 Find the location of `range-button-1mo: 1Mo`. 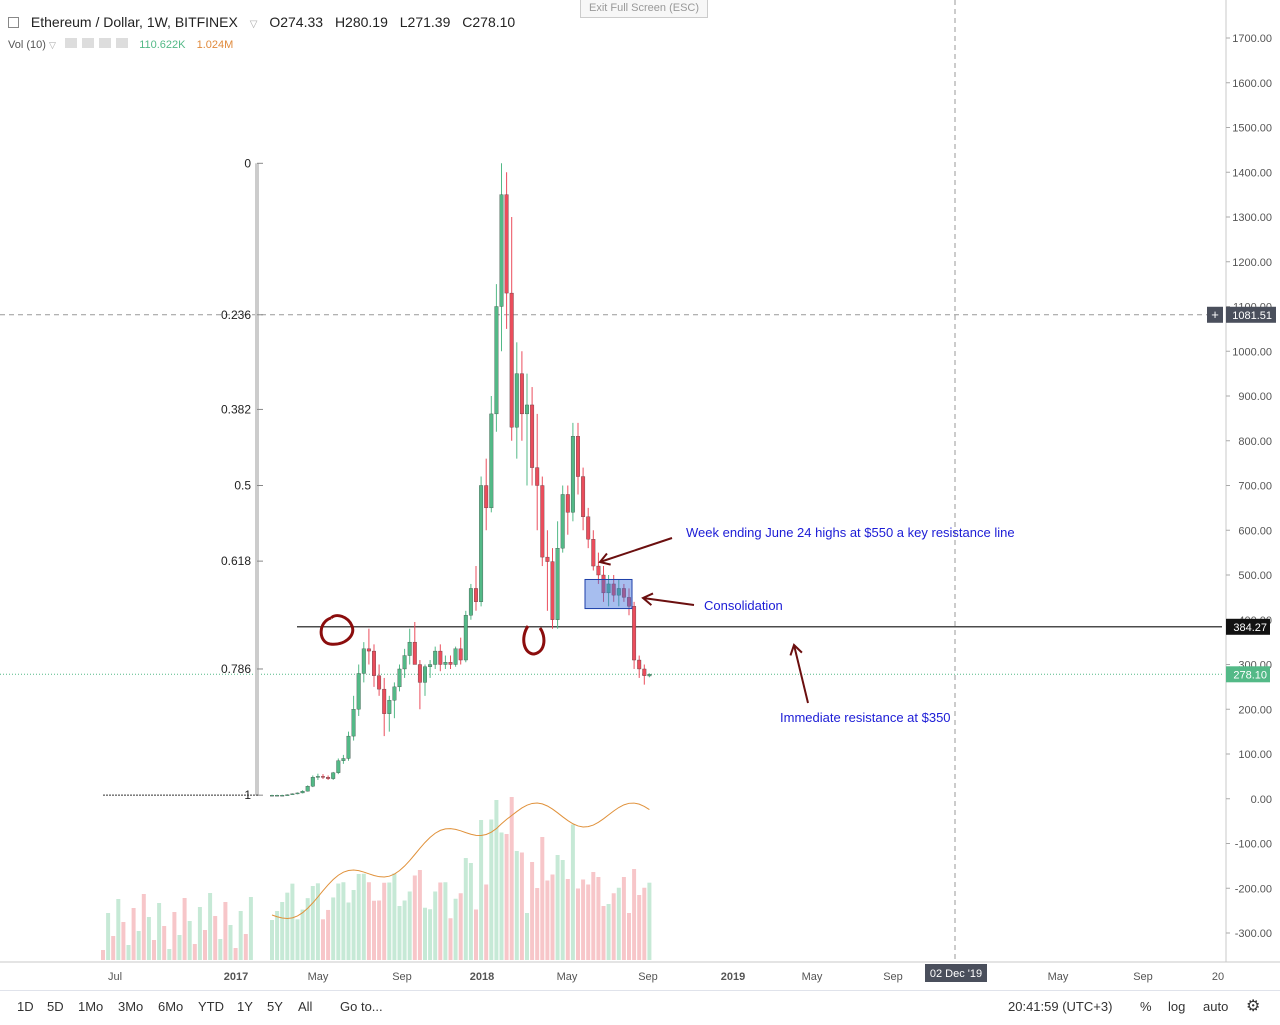

range-button-1mo: 1Mo is located at coordinates (91, 1006).